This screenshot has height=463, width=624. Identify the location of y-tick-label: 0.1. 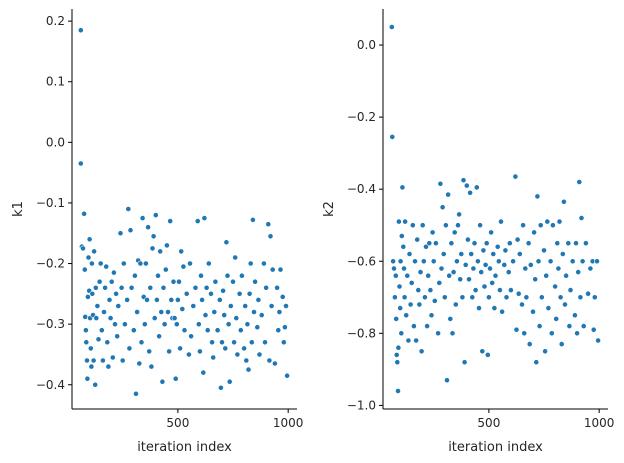
(55, 82).